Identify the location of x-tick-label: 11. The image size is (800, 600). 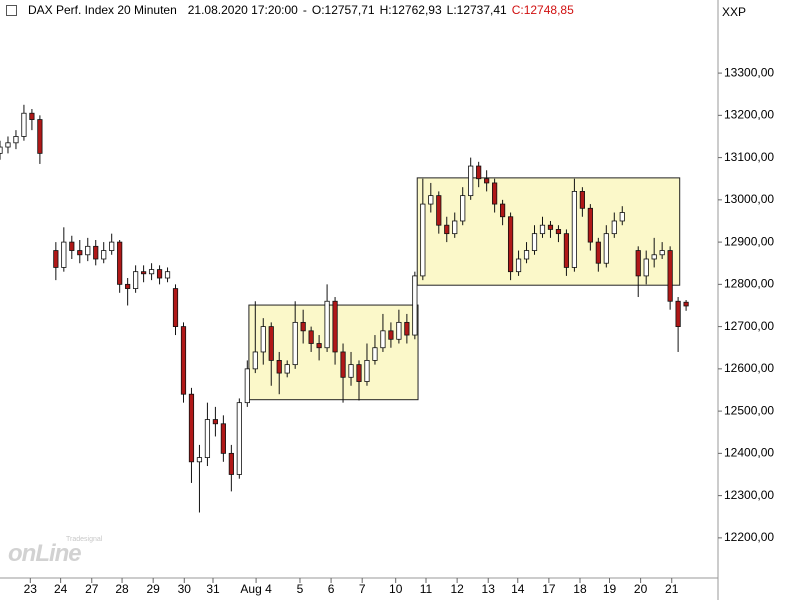
(426, 589).